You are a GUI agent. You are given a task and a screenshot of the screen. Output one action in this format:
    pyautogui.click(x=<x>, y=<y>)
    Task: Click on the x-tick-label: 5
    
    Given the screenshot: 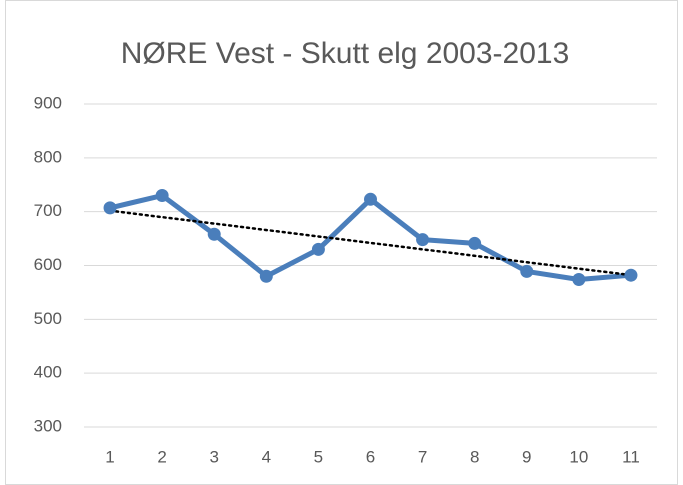 What is the action you would take?
    pyautogui.click(x=318, y=456)
    